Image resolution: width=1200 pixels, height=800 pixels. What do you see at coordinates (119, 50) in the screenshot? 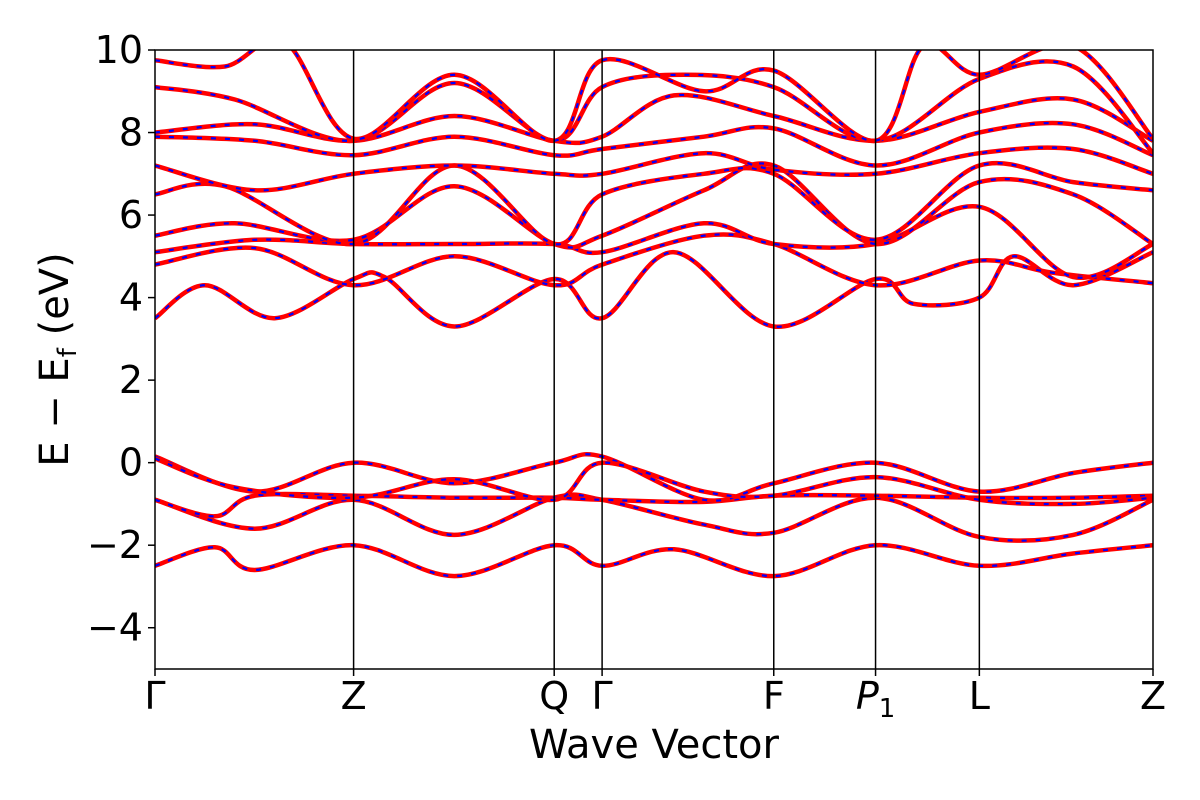
I see `y-tick-label-7: 10` at bounding box center [119, 50].